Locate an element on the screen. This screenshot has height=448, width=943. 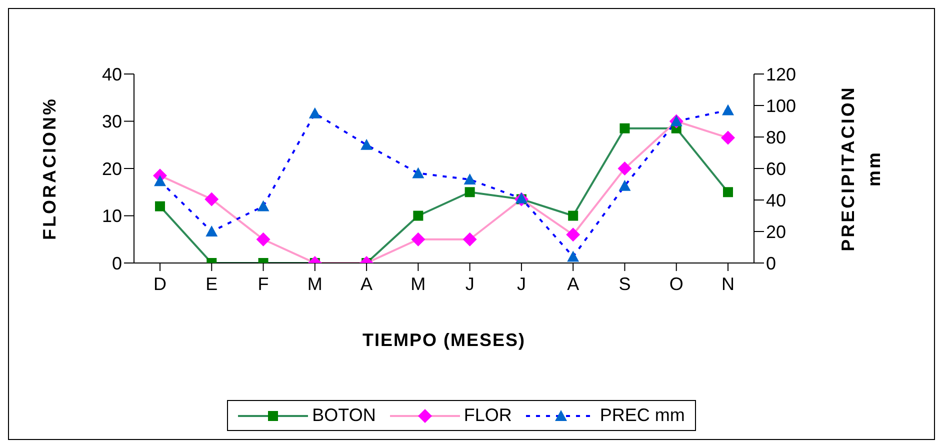
y2-tick-label: 80 is located at coordinates (776, 137).